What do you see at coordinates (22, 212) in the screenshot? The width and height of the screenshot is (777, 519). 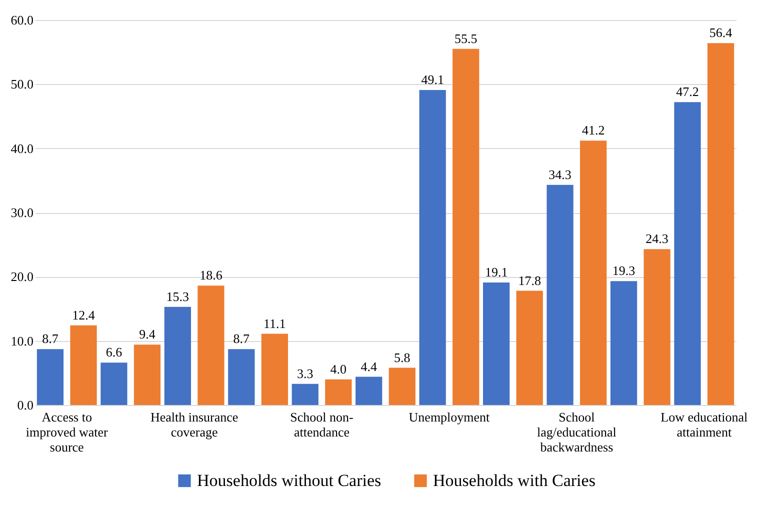 I see `y-tick-label: 30.0` at bounding box center [22, 212].